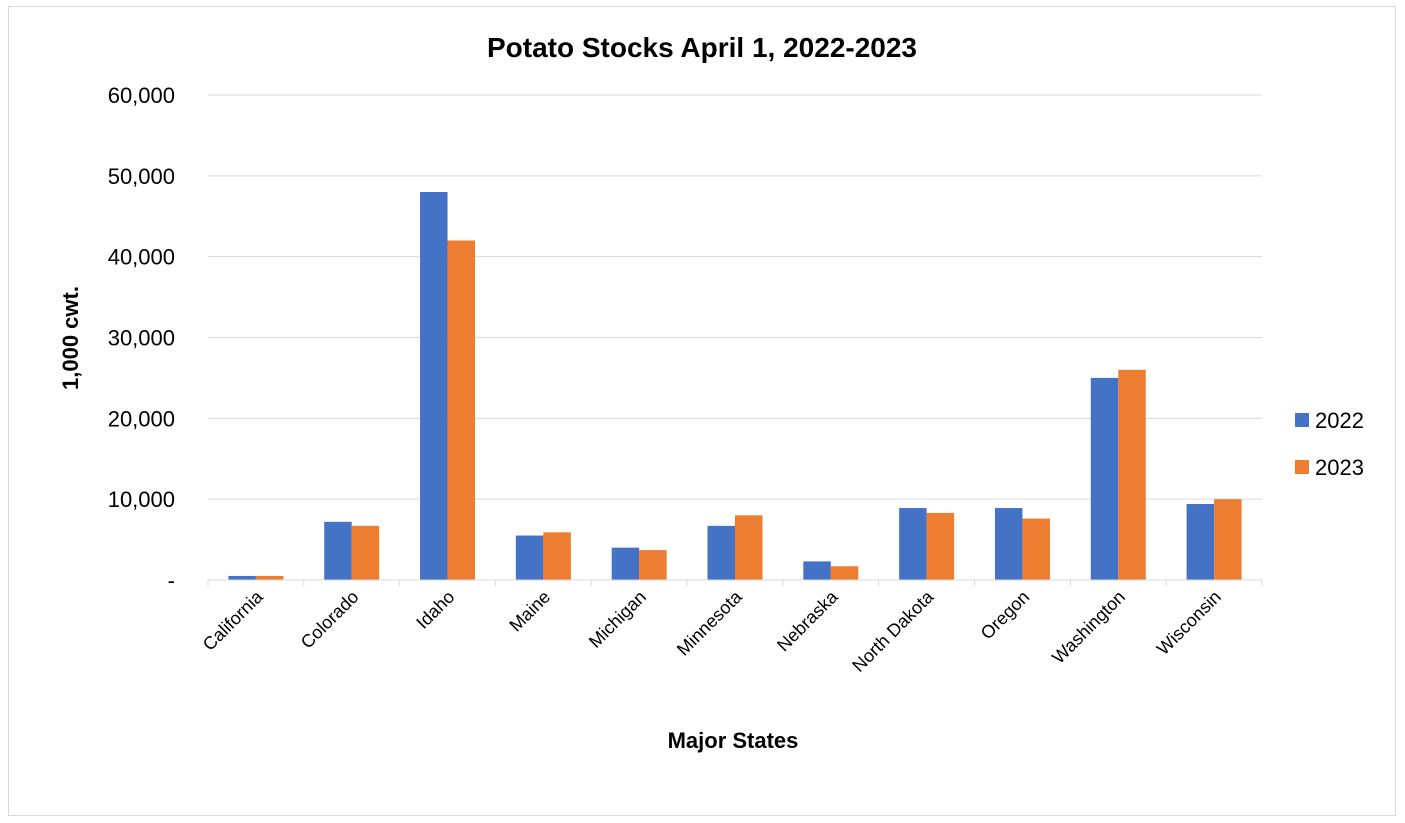  What do you see at coordinates (461, 410) in the screenshot?
I see `bar-2023-idaho` at bounding box center [461, 410].